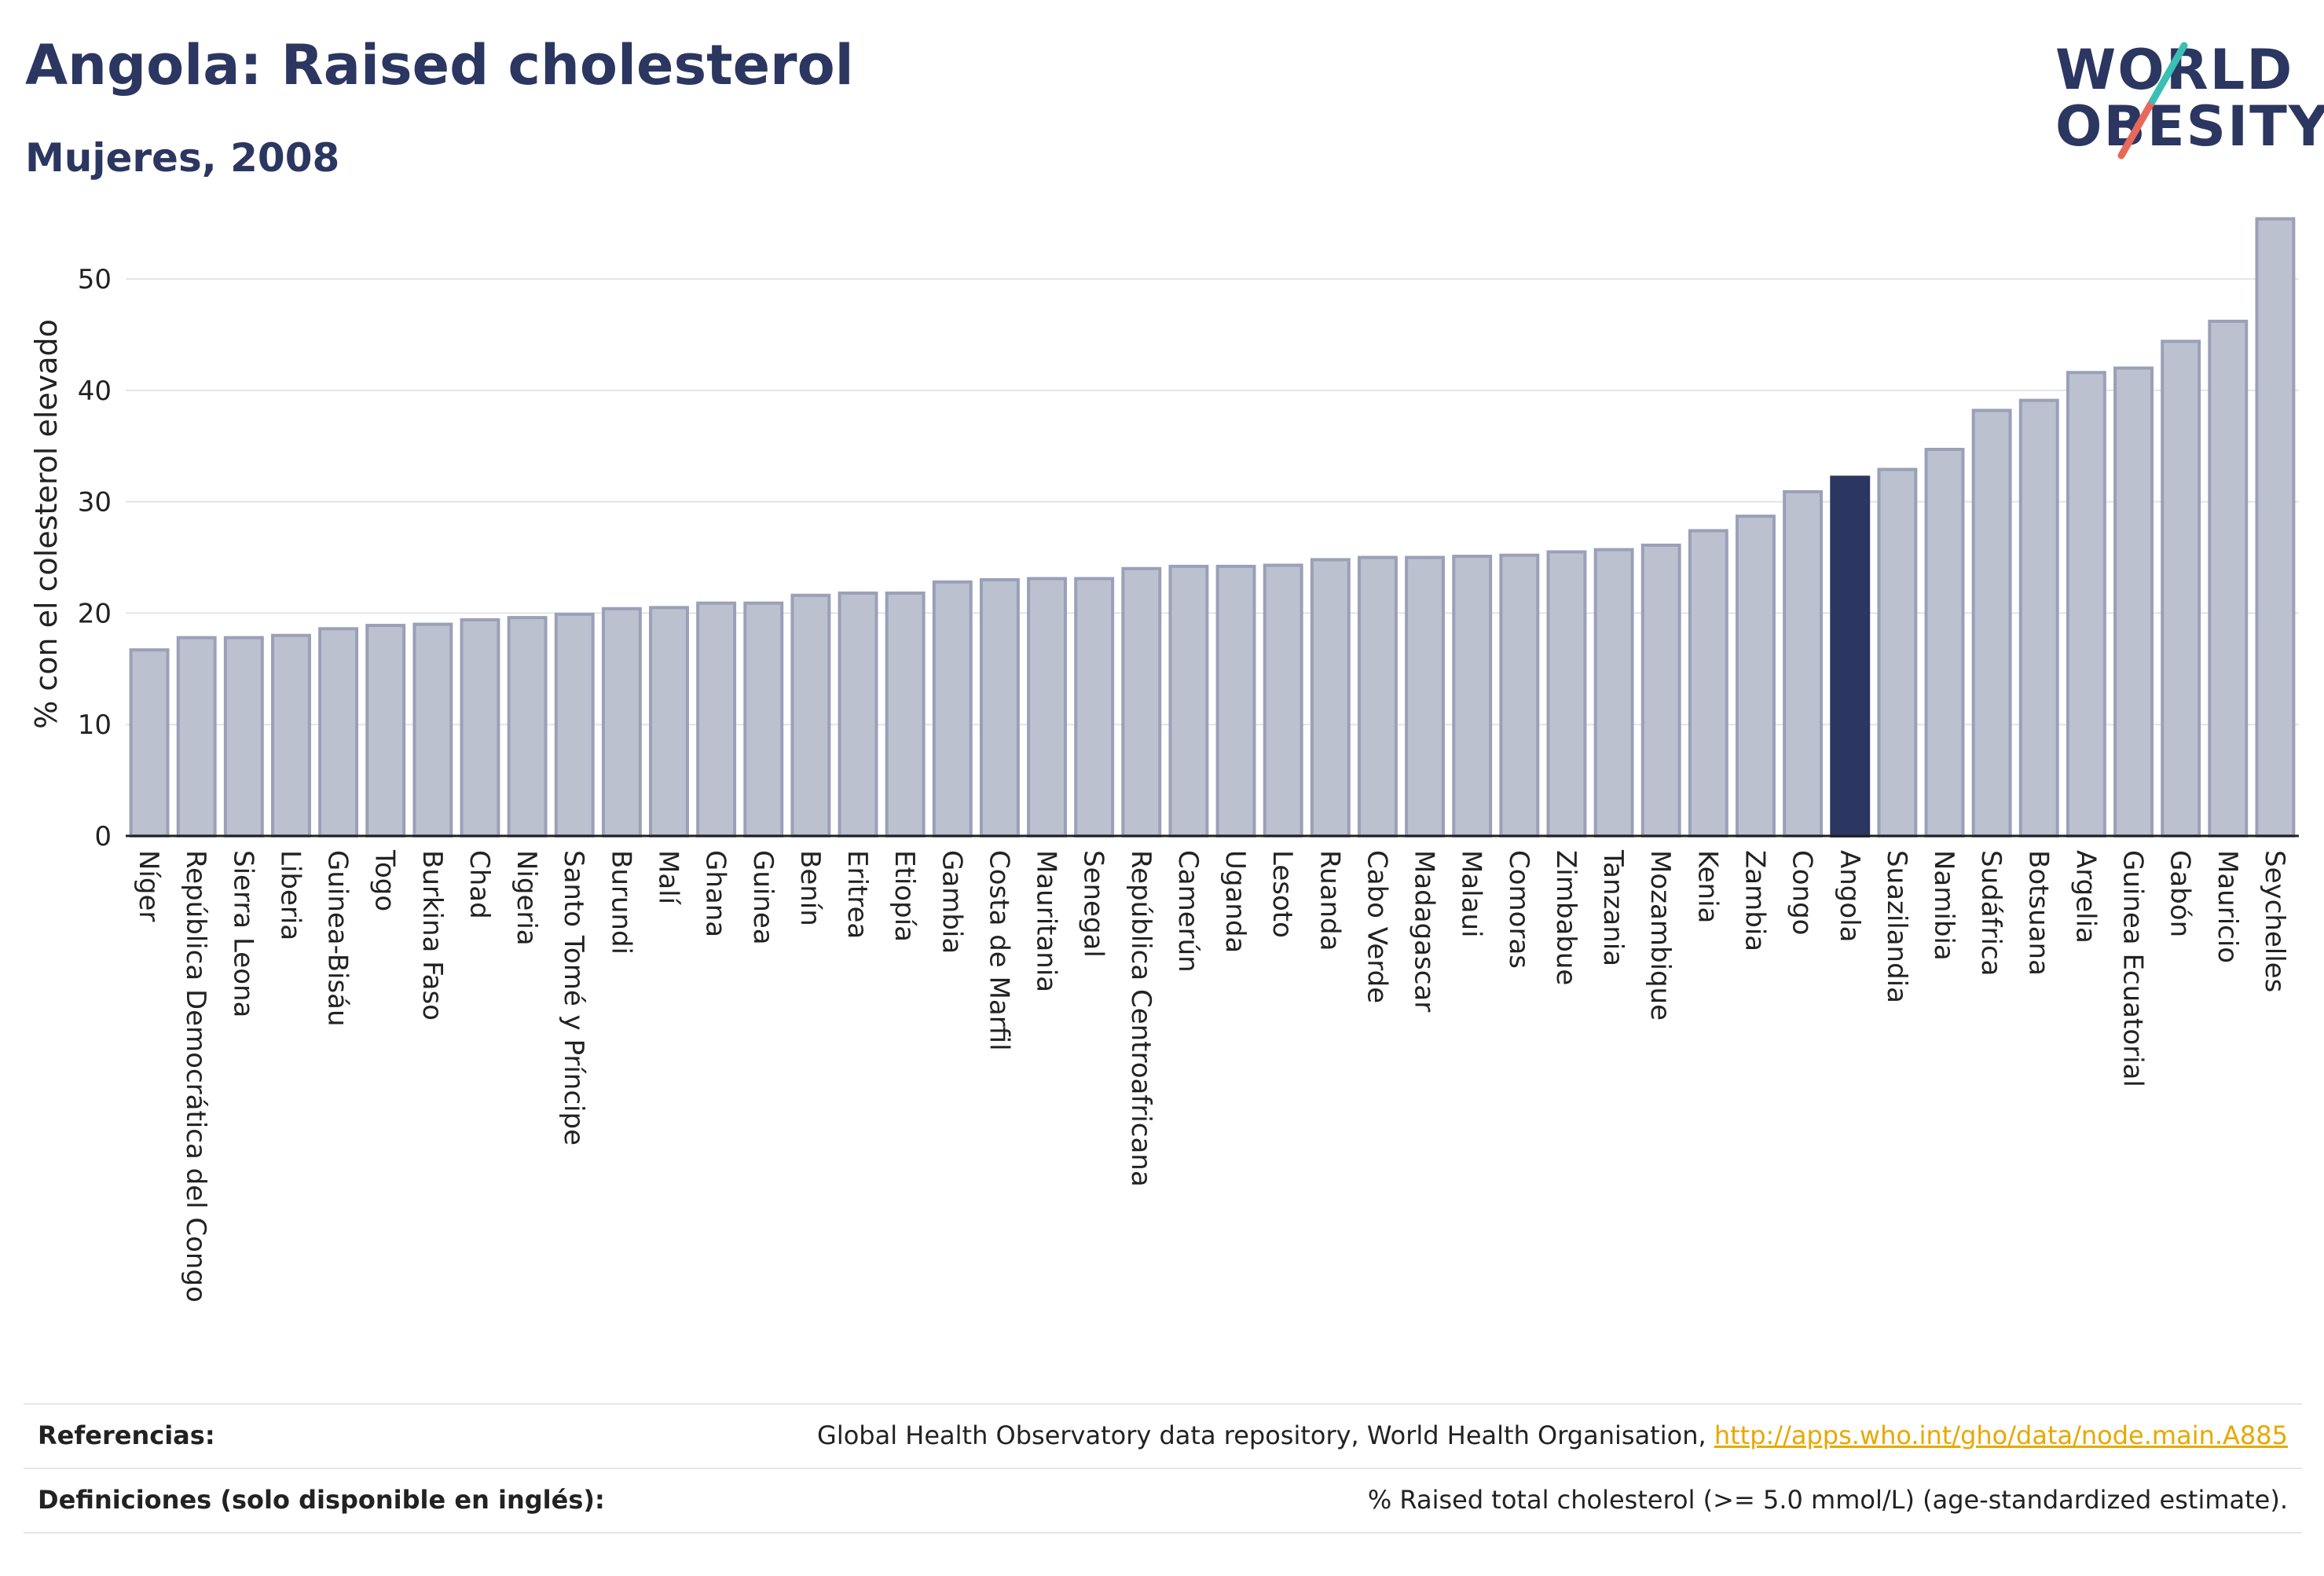 Image resolution: width=2324 pixels, height=1576 pixels. I want to click on x-tick-label: Eritrea, so click(857, 894).